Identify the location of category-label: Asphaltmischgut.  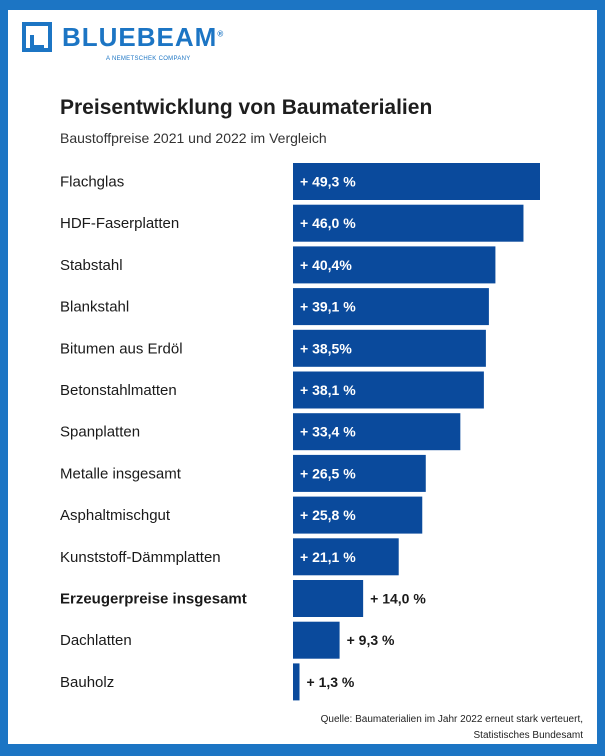
(115, 515).